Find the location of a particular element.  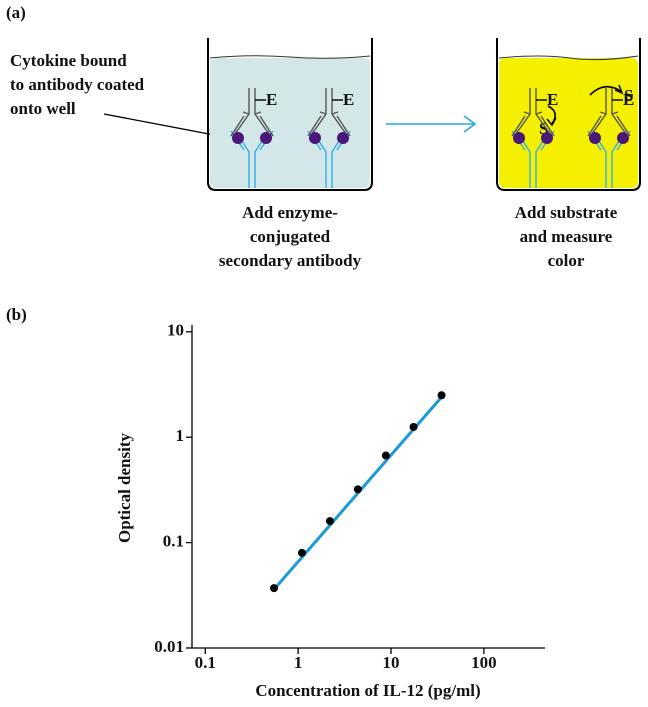

reaction-arrow is located at coordinates (606, 90).